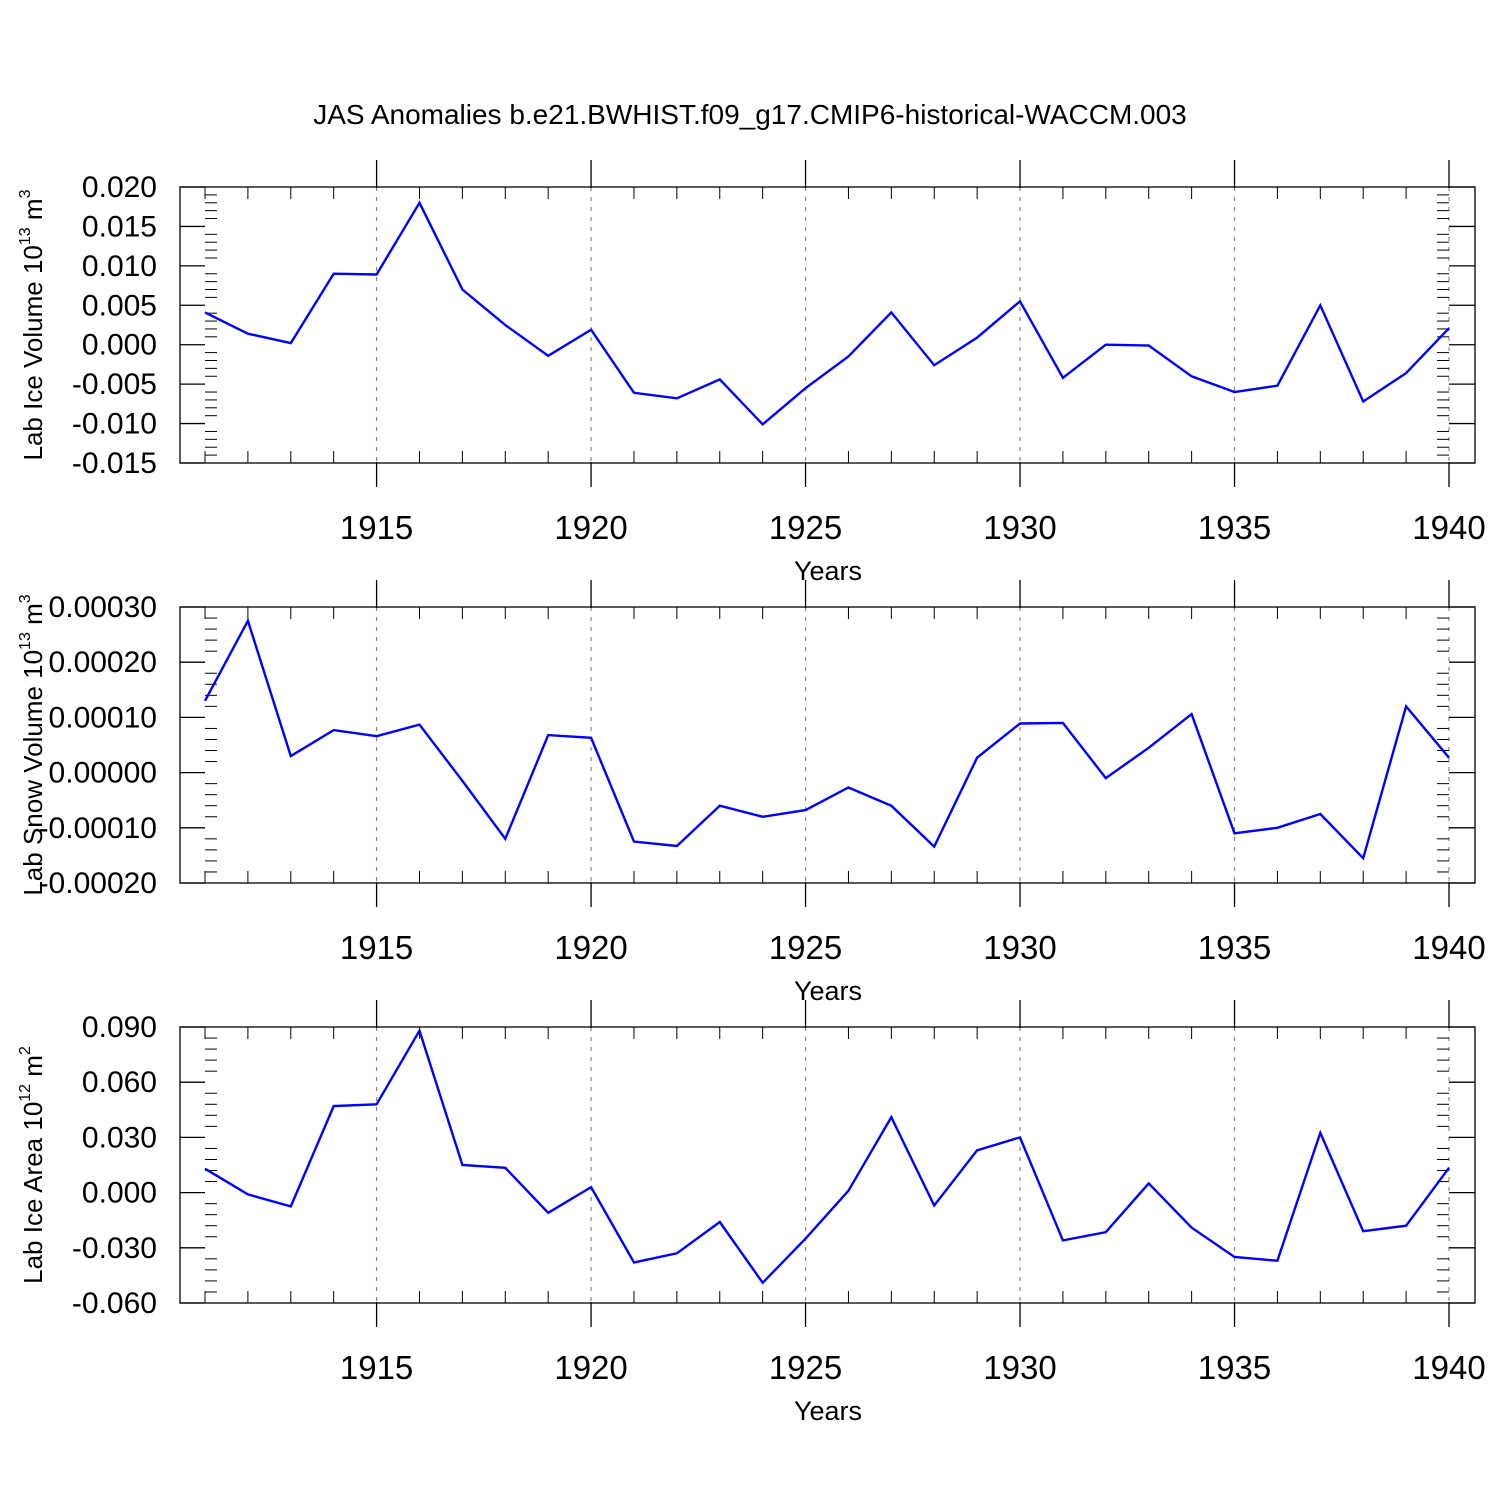 This screenshot has width=1500, height=1500. I want to click on y-tick-label: -0.00020, so click(98, 883).